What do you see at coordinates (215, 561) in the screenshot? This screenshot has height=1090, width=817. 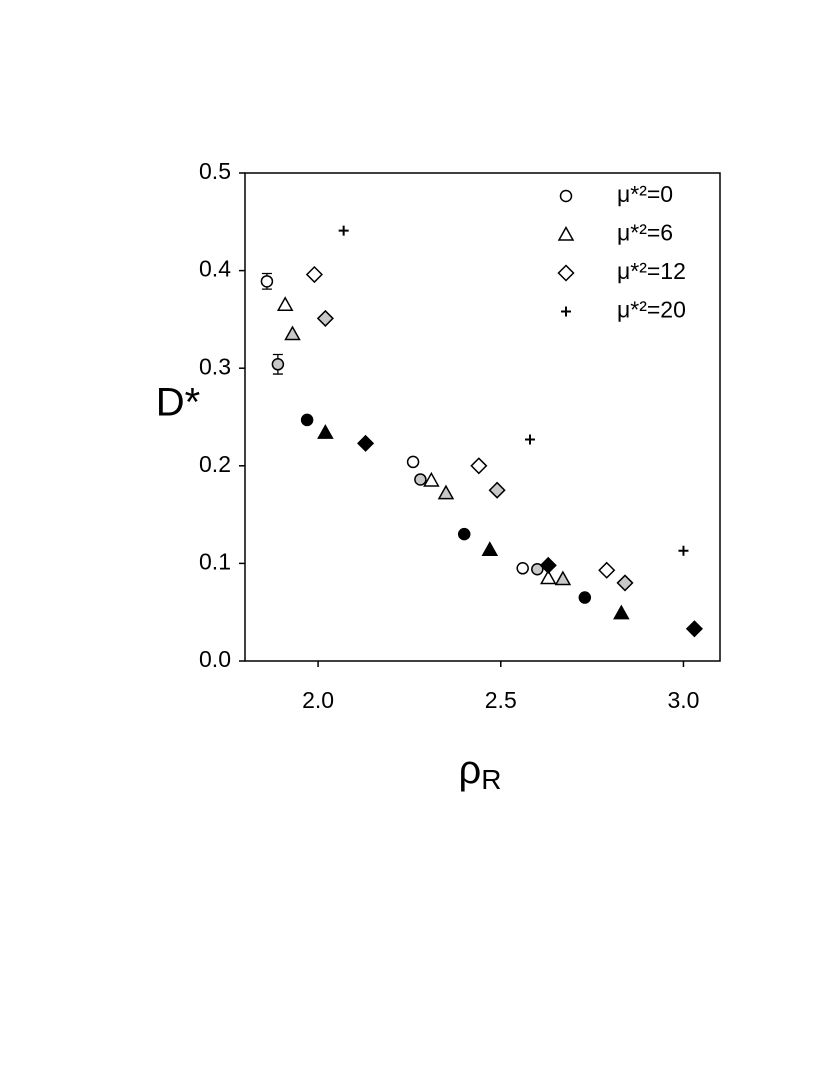 I see `y-tick-label: 0.1` at bounding box center [215, 561].